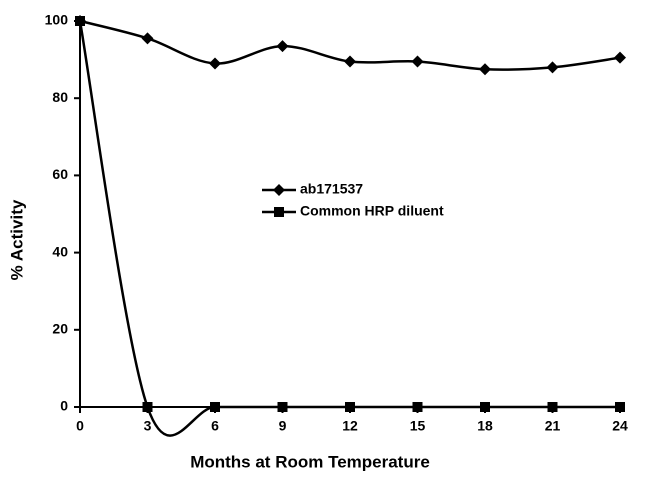  Describe the element at coordinates (215, 426) in the screenshot. I see `x-tick-label: 6` at that location.